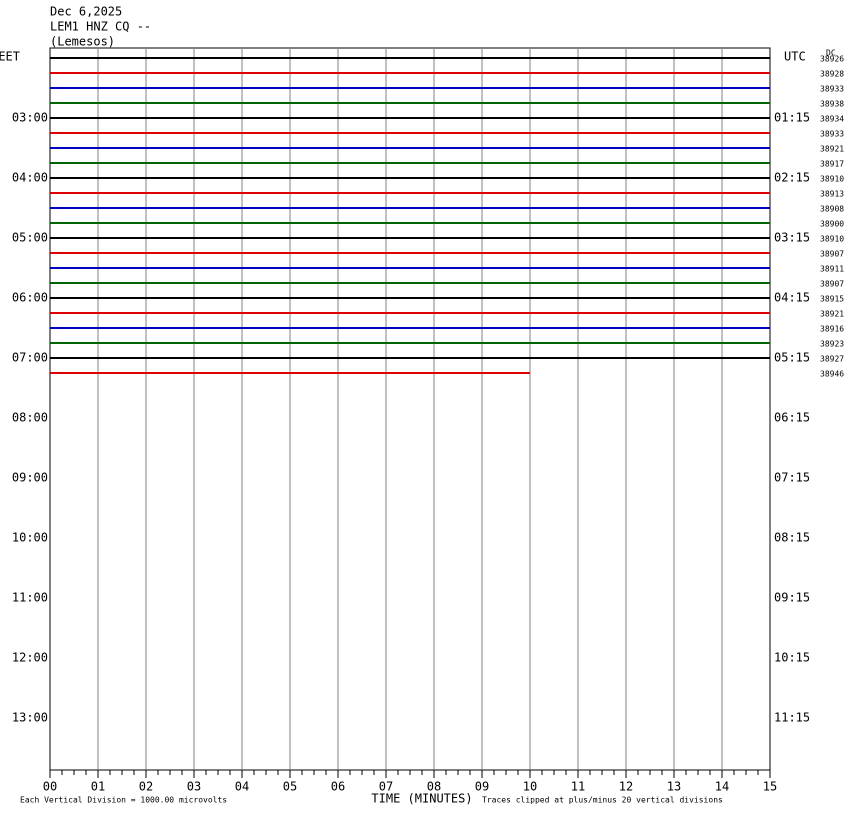  What do you see at coordinates (832, 119) in the screenshot?
I see `trace-label: 38934` at bounding box center [832, 119].